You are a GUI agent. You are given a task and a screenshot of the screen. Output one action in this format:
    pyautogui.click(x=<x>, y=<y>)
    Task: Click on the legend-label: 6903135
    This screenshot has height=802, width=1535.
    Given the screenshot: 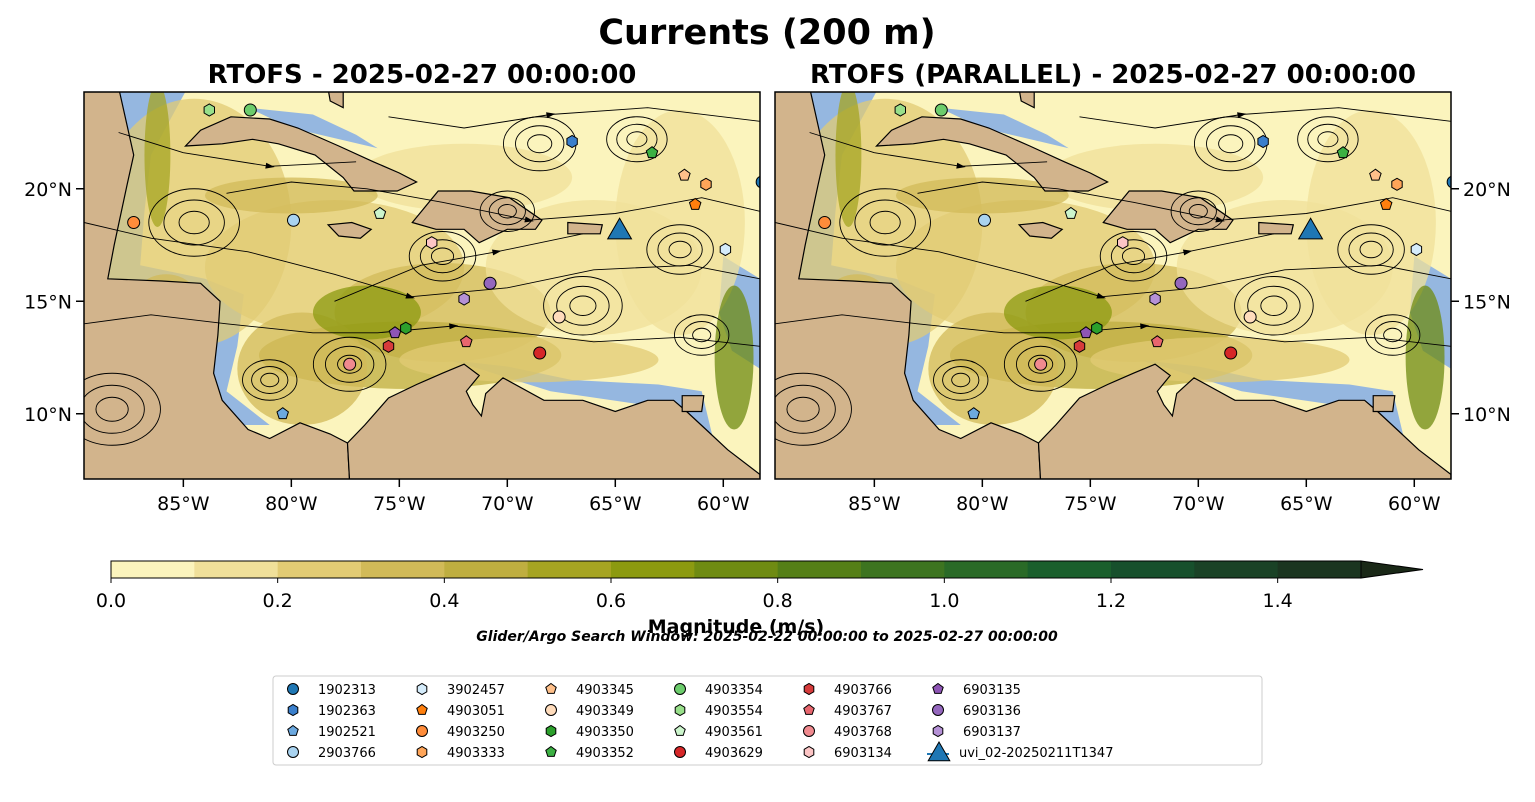 What is the action you would take?
    pyautogui.click(x=992, y=690)
    